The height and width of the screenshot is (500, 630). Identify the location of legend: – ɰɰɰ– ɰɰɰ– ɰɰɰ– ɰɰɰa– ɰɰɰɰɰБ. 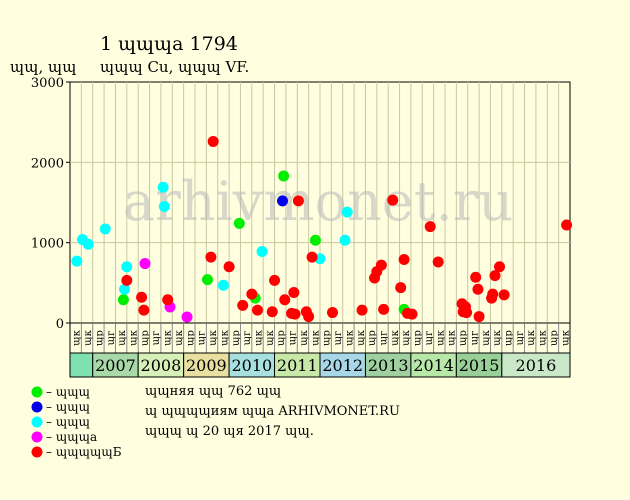
(76, 422).